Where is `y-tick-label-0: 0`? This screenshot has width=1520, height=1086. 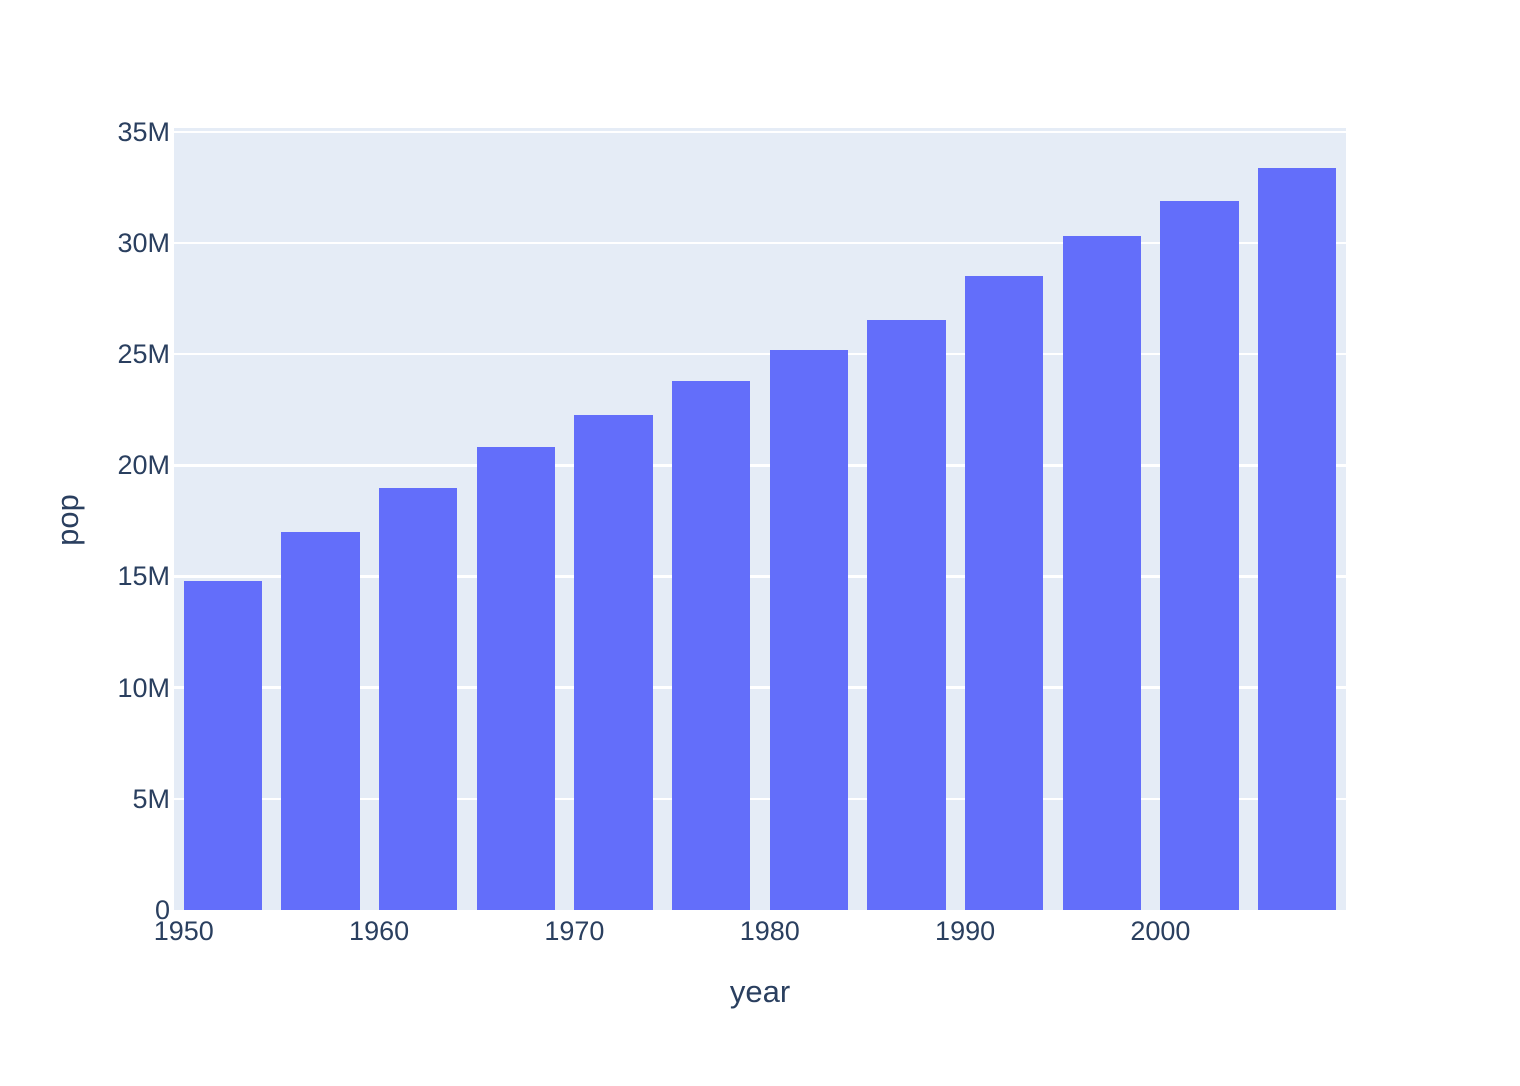 y-tick-label-0: 0 is located at coordinates (162, 910).